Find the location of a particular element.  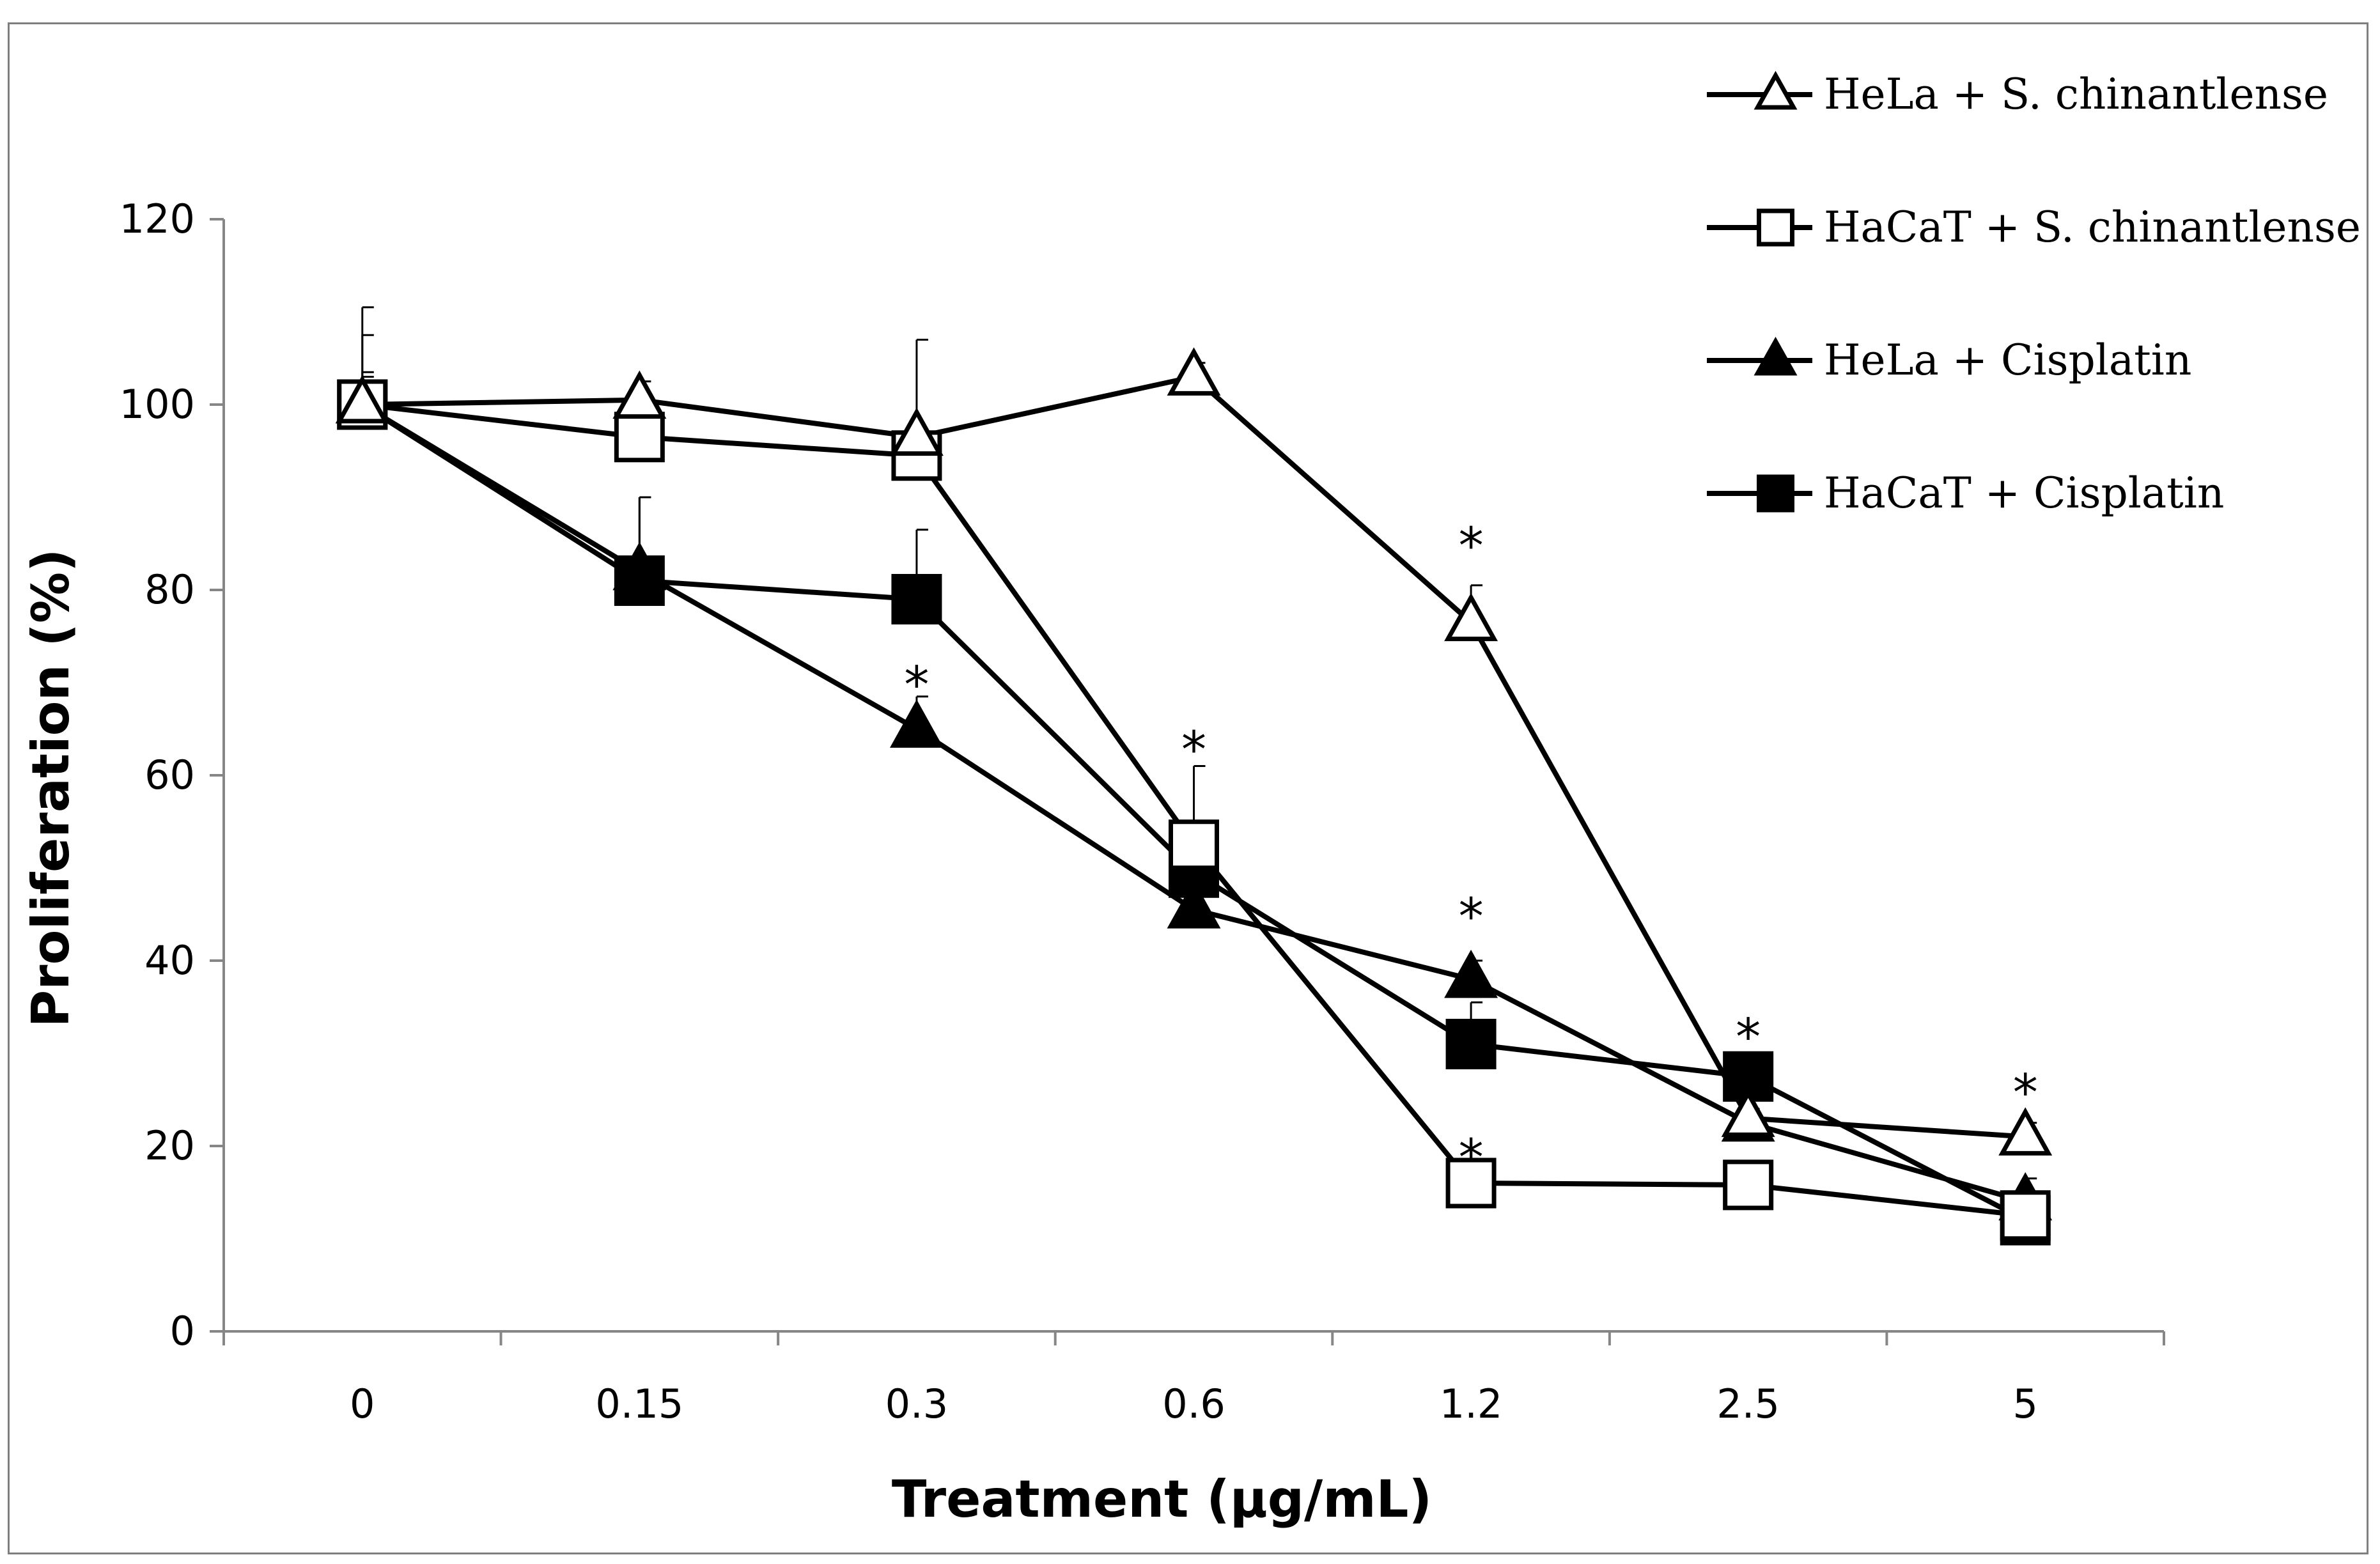

x-tick-label: 0 is located at coordinates (362, 1404).